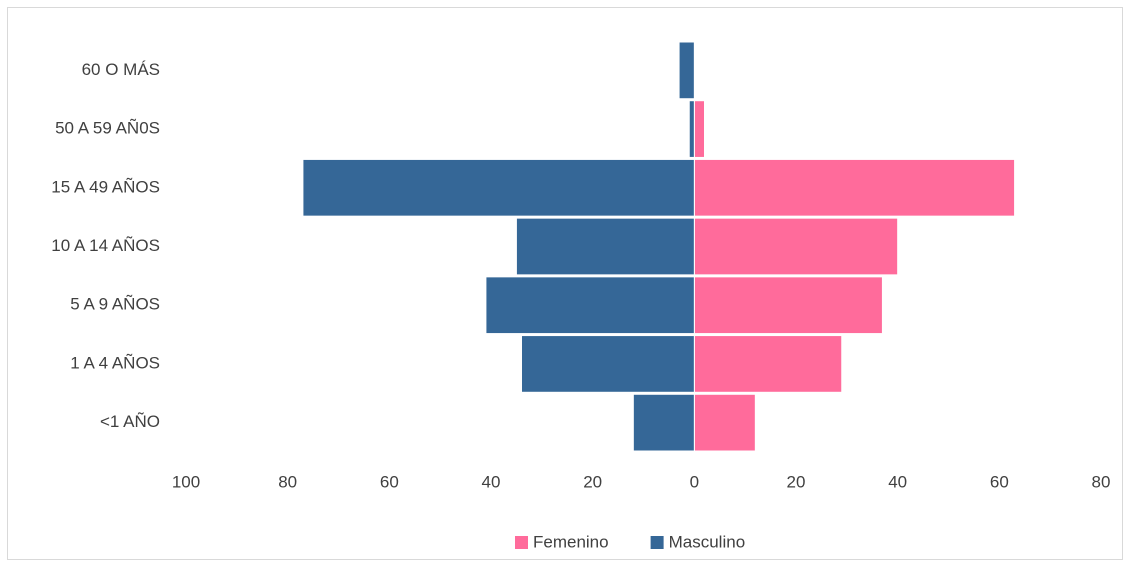 The image size is (1131, 567). Describe the element at coordinates (105, 245) in the screenshot. I see `y-tick-label: 10 A 14 AÑOS` at that location.